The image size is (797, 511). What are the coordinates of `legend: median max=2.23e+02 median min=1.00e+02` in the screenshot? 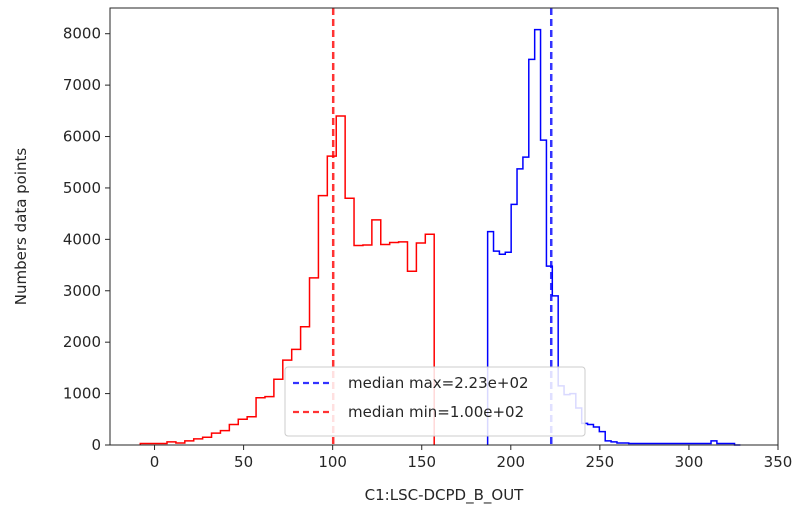 It's located at (435, 401).